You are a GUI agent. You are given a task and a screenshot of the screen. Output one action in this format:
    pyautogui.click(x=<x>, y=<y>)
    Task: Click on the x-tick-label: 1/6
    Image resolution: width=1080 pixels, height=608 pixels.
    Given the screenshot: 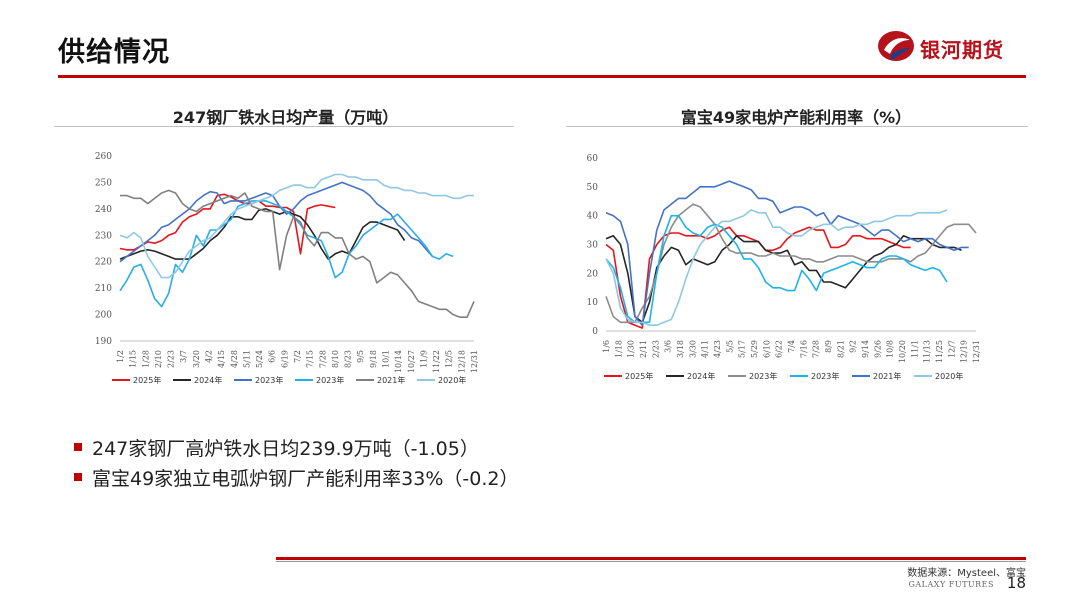 What is the action you would take?
    pyautogui.click(x=606, y=346)
    